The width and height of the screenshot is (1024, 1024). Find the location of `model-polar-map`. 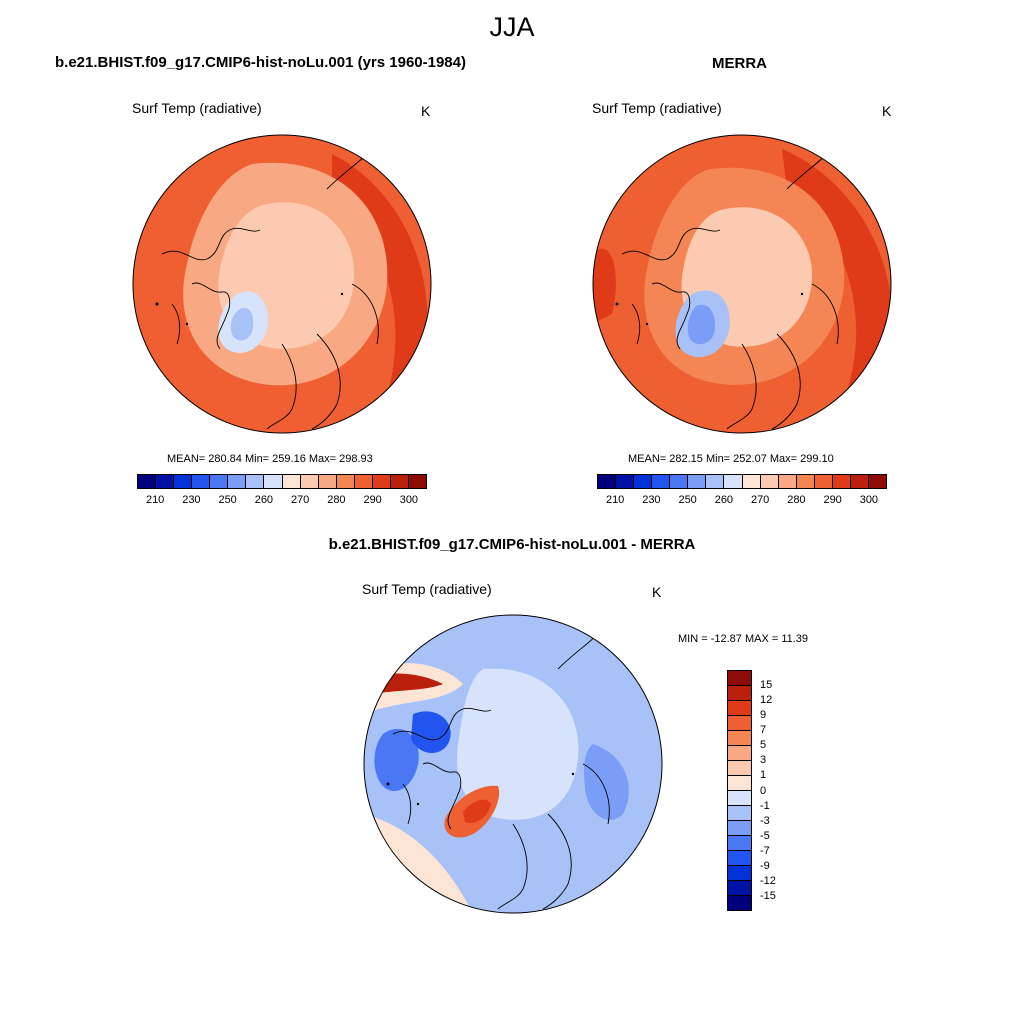

model-polar-map is located at coordinates (282, 284).